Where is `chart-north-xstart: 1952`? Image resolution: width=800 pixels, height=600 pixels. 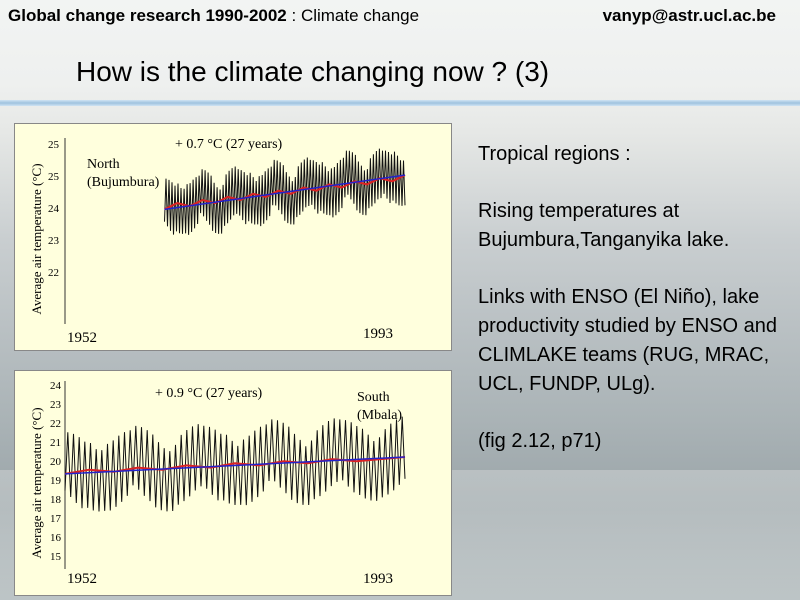 chart-north-xstart: 1952 is located at coordinates (82, 338).